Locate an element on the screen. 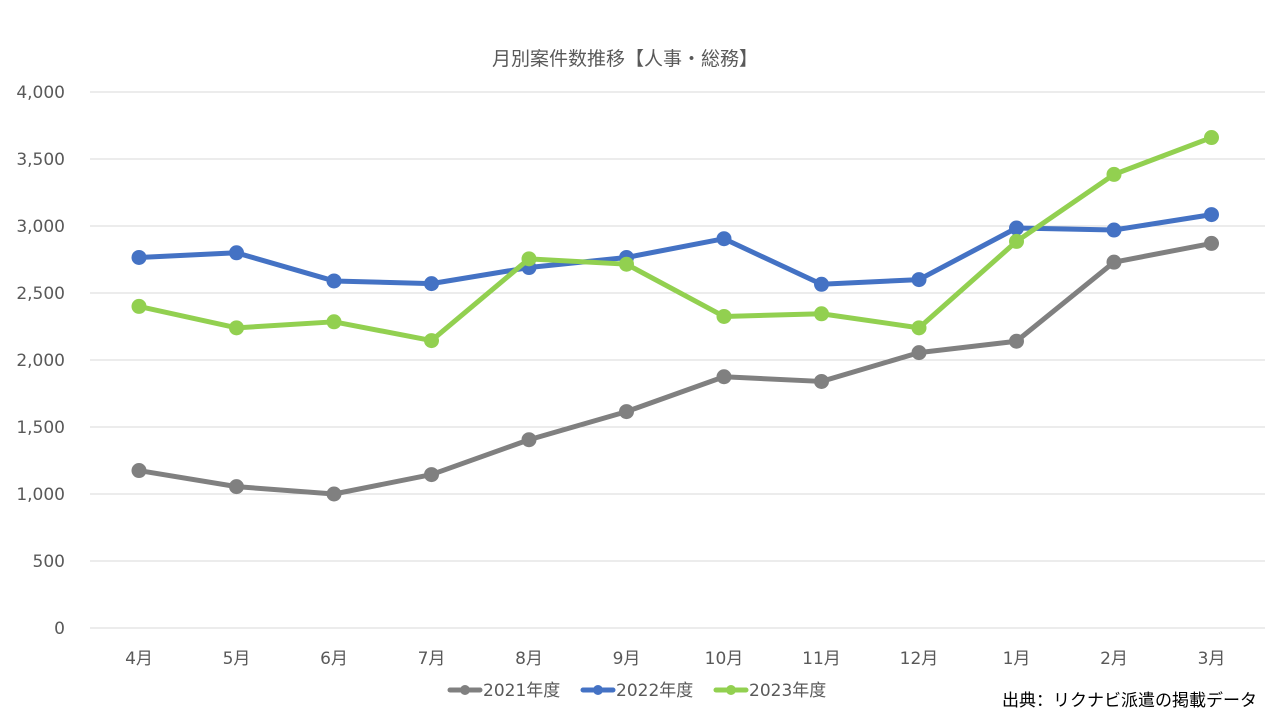  chart-title: 月別案件数推移【人事・総務】 is located at coordinates (625, 59).